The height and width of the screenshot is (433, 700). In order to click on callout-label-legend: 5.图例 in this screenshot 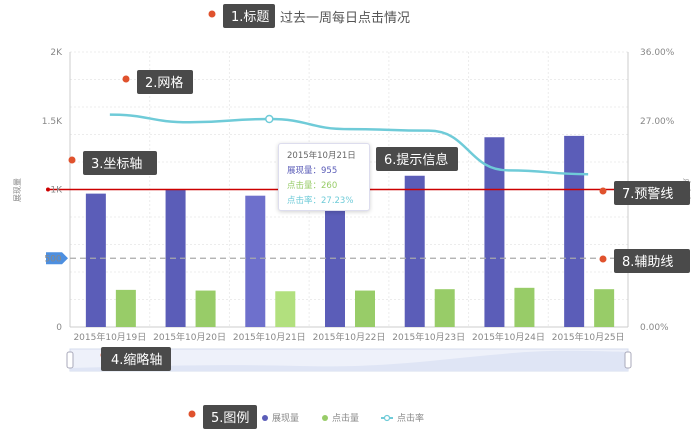, I will do `click(230, 418)`.